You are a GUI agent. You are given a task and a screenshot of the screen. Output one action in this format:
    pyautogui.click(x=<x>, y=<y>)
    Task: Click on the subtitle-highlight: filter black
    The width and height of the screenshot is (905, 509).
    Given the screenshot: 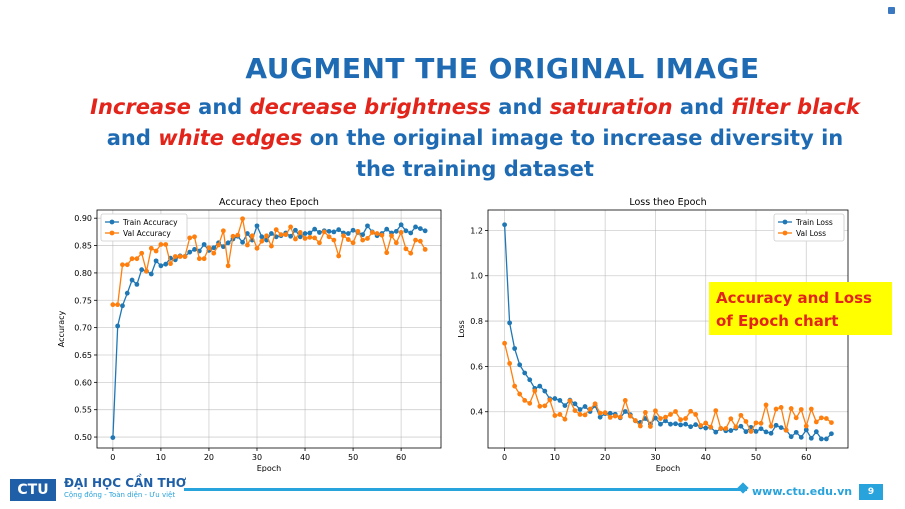 What is the action you would take?
    pyautogui.click(x=795, y=107)
    